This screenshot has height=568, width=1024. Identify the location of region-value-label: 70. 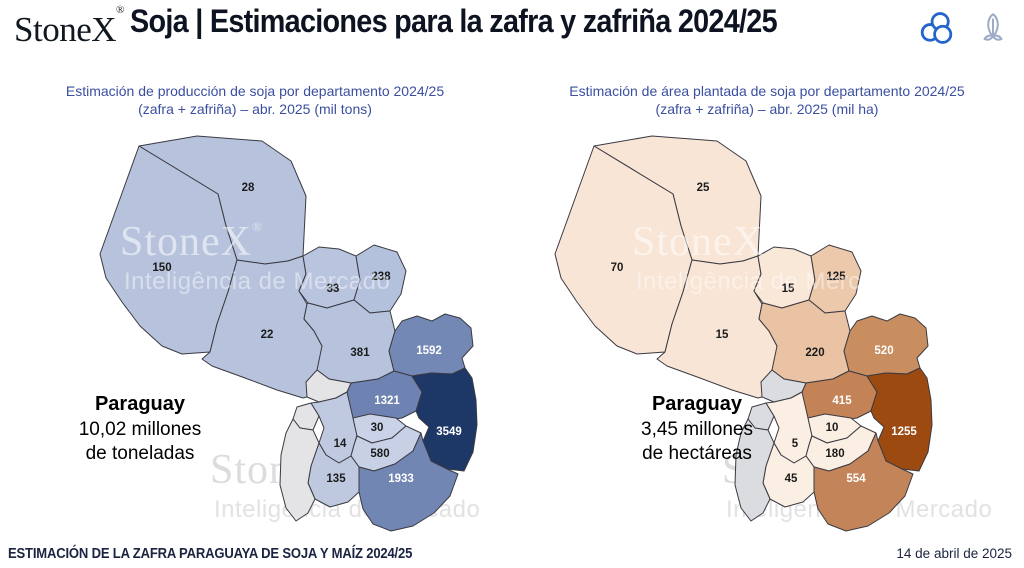
(617, 268).